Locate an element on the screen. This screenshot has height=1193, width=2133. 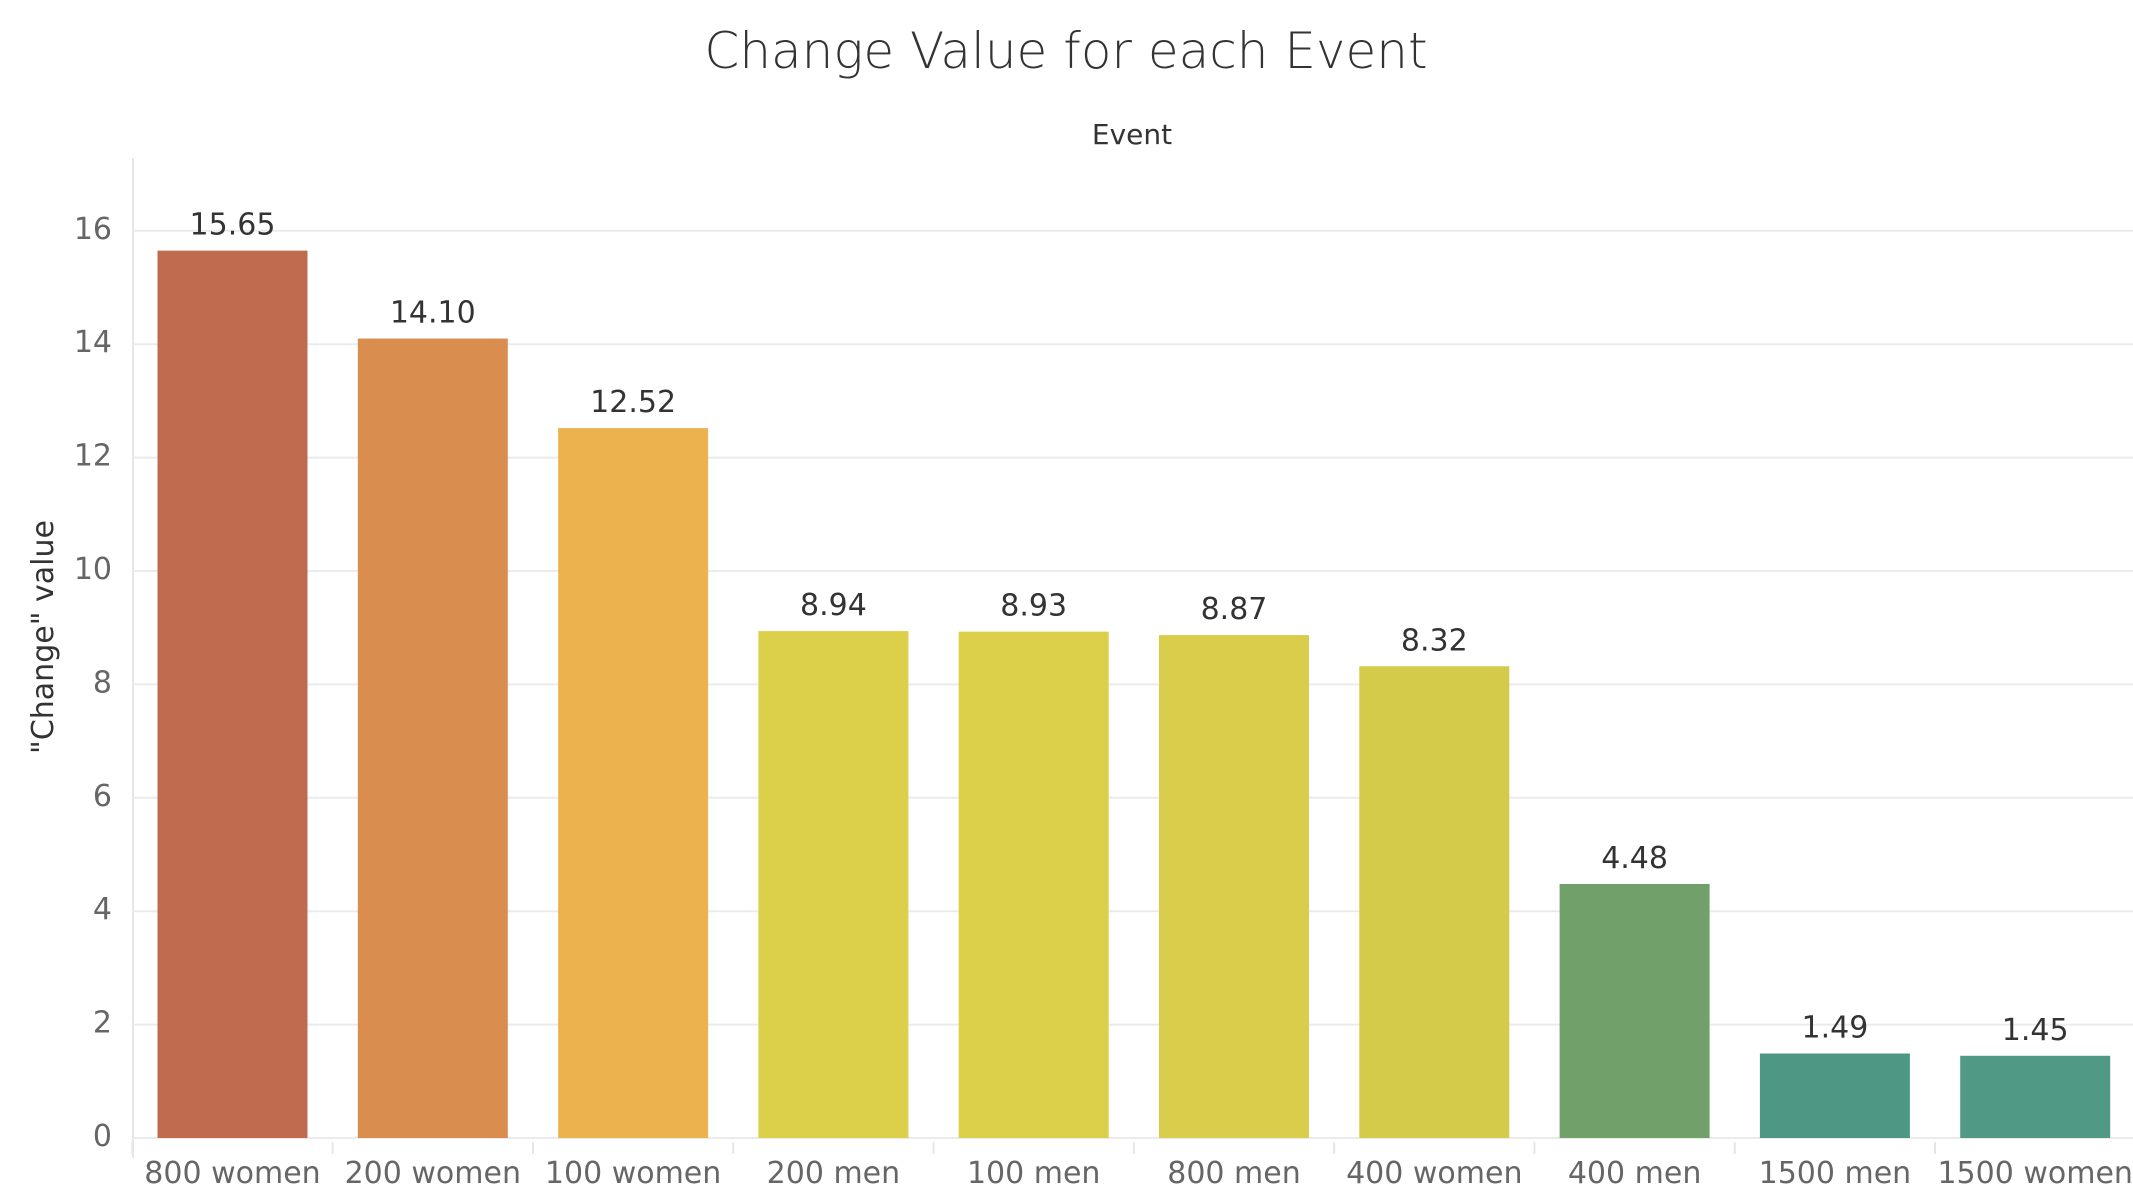
x-tick-label: 1500 women is located at coordinates (2034, 1173).